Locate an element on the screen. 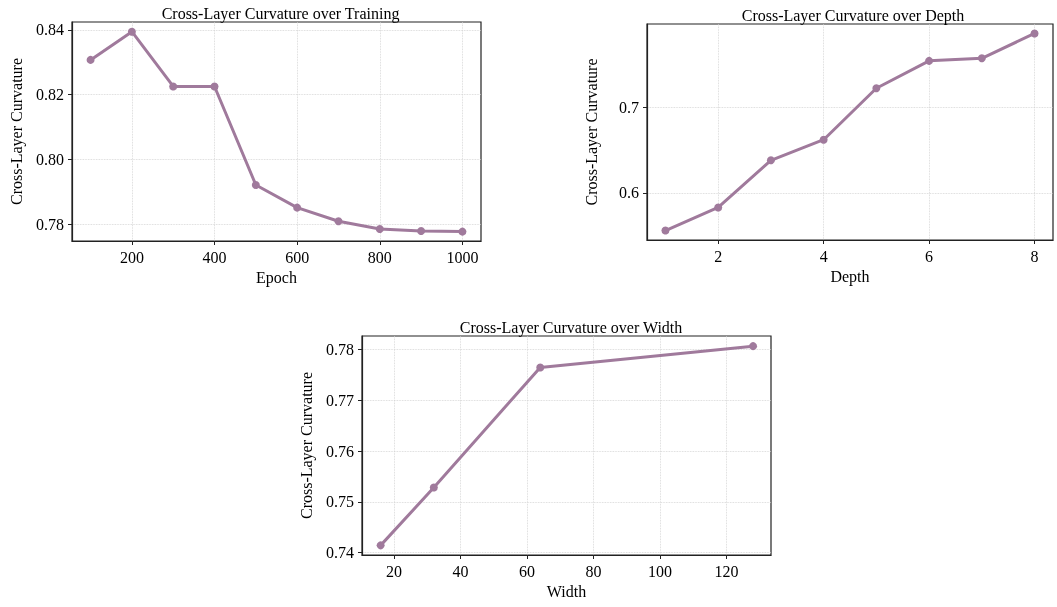 The width and height of the screenshot is (1057, 607). x-tick-label: 6 is located at coordinates (929, 256).